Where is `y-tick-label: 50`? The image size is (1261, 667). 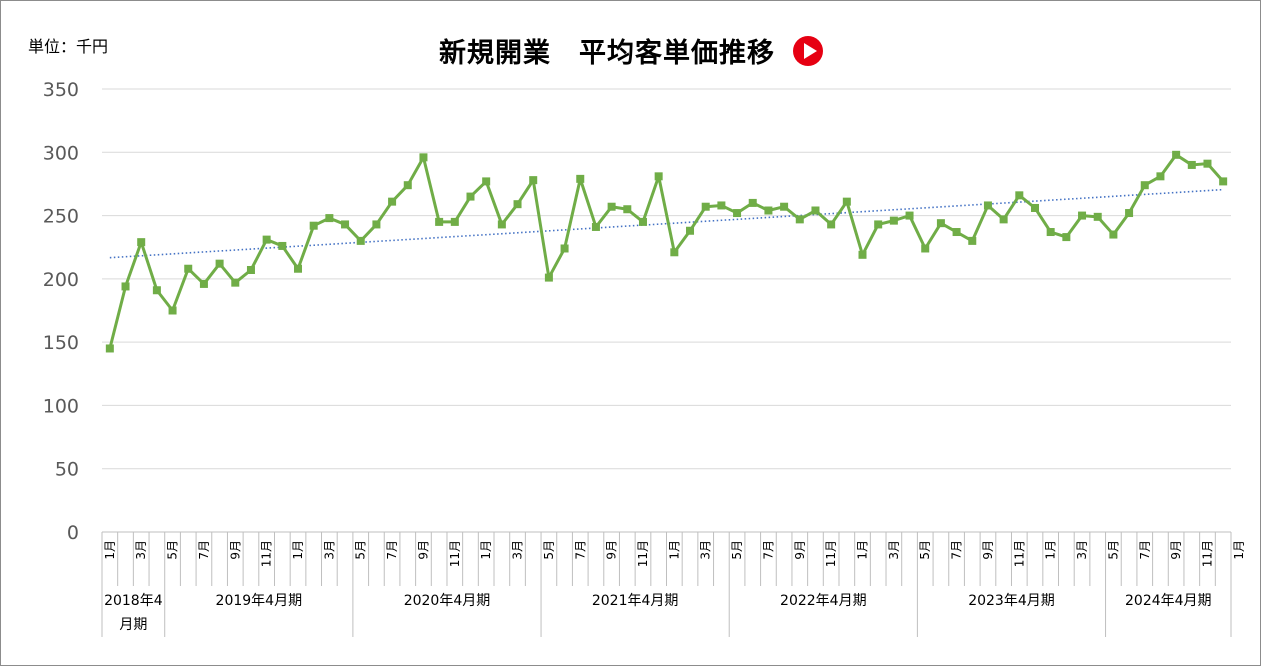 y-tick-label: 50 is located at coordinates (67, 470).